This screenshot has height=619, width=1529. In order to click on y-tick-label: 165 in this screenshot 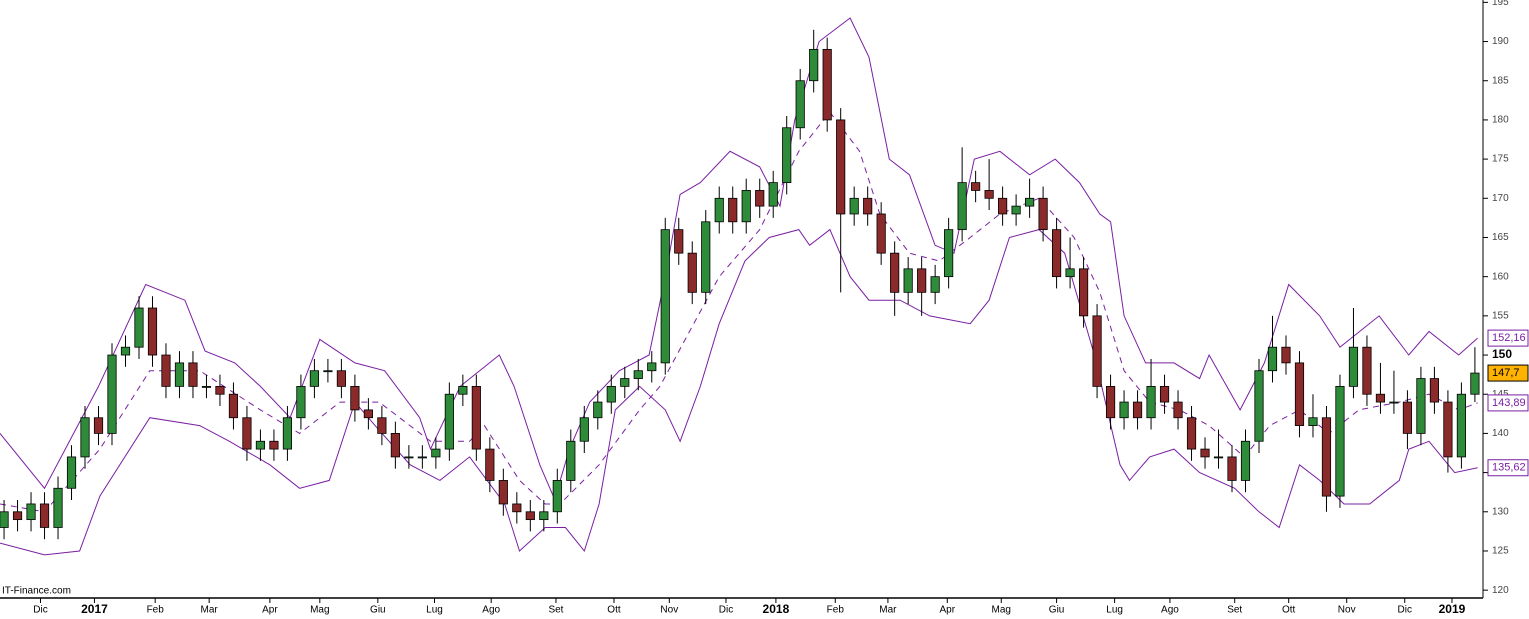, I will do `click(1500, 237)`.